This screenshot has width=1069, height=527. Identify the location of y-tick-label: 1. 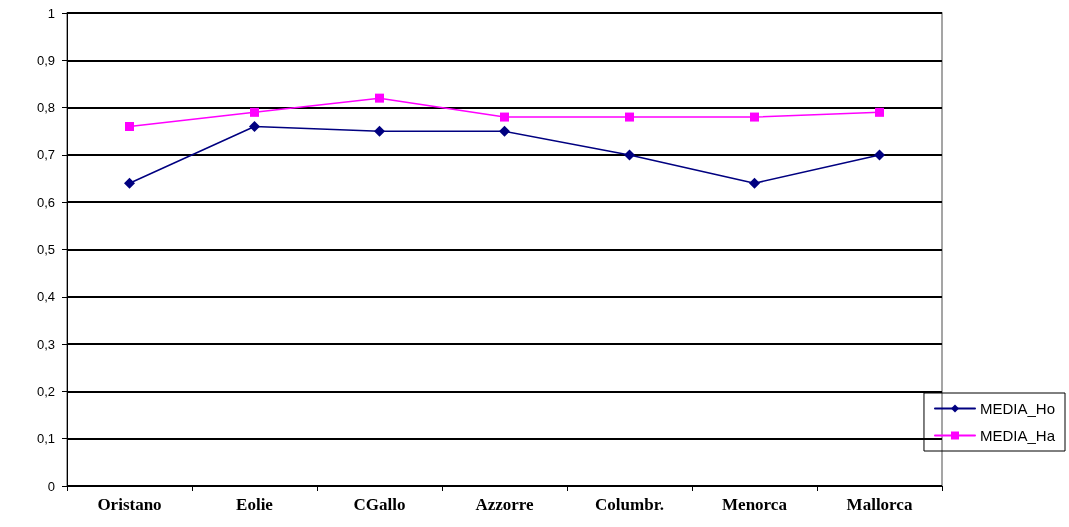
(51, 13).